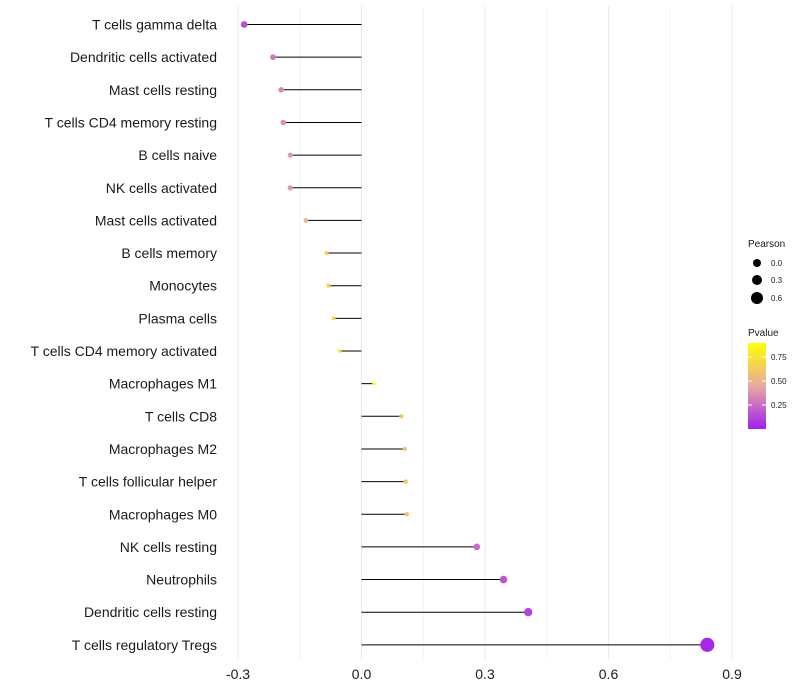 This screenshot has height=700, width=800. What do you see at coordinates (777, 263) in the screenshot?
I see `size-legend-label: 0.0` at bounding box center [777, 263].